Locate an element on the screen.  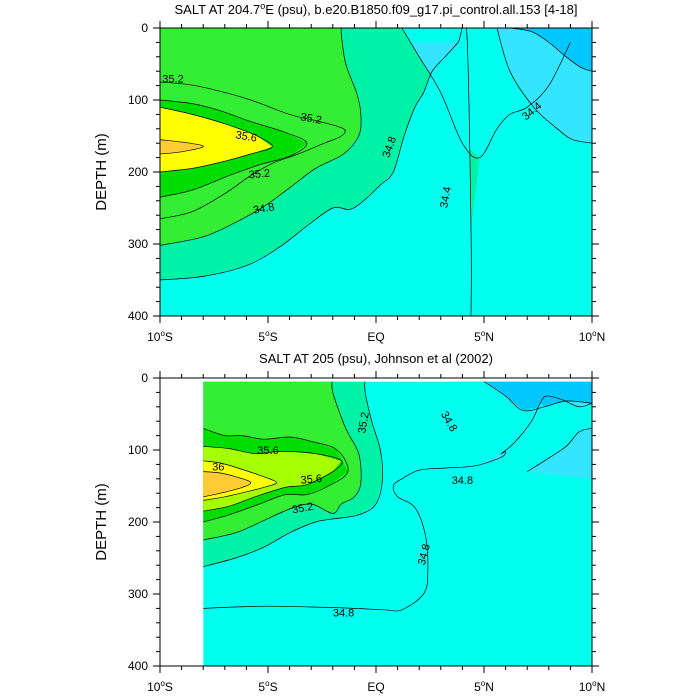
chart-title: SALT AT 205 (psu), Johnson et al (2002) is located at coordinates (376, 358).